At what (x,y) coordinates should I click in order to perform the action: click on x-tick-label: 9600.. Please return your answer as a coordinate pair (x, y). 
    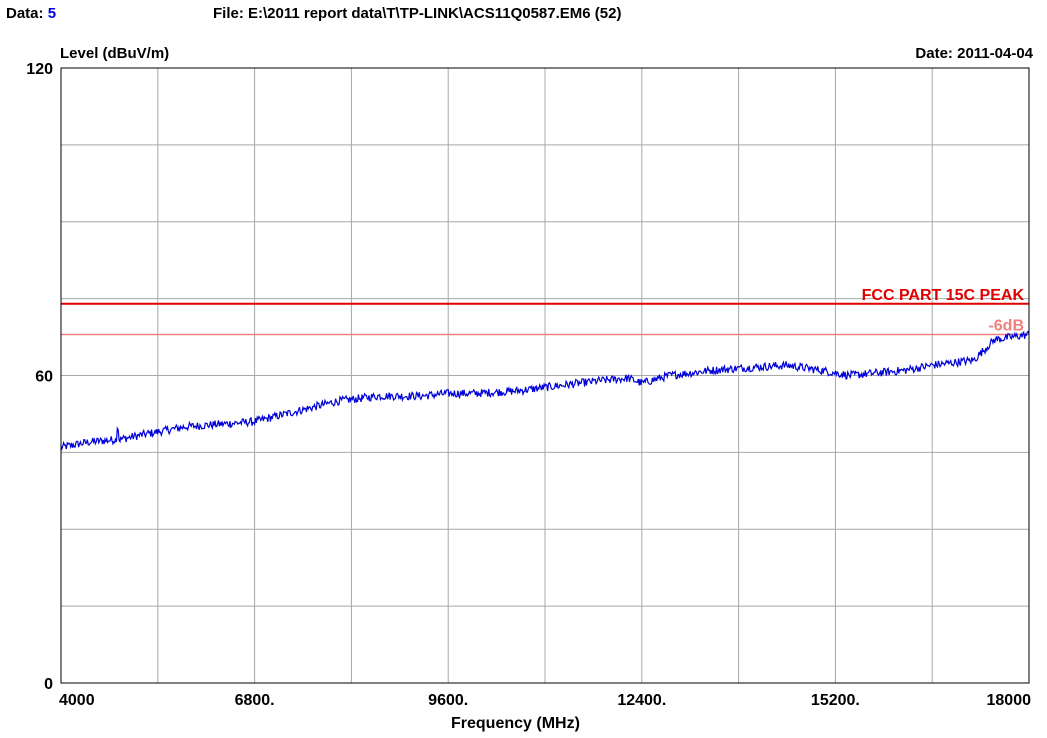
    Looking at the image, I should click on (448, 700).